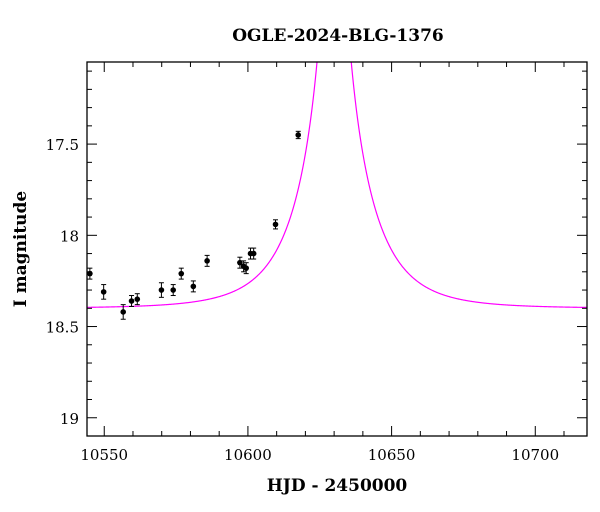  What do you see at coordinates (62, 328) in the screenshot?
I see `y-tick-label: 18.5` at bounding box center [62, 328].